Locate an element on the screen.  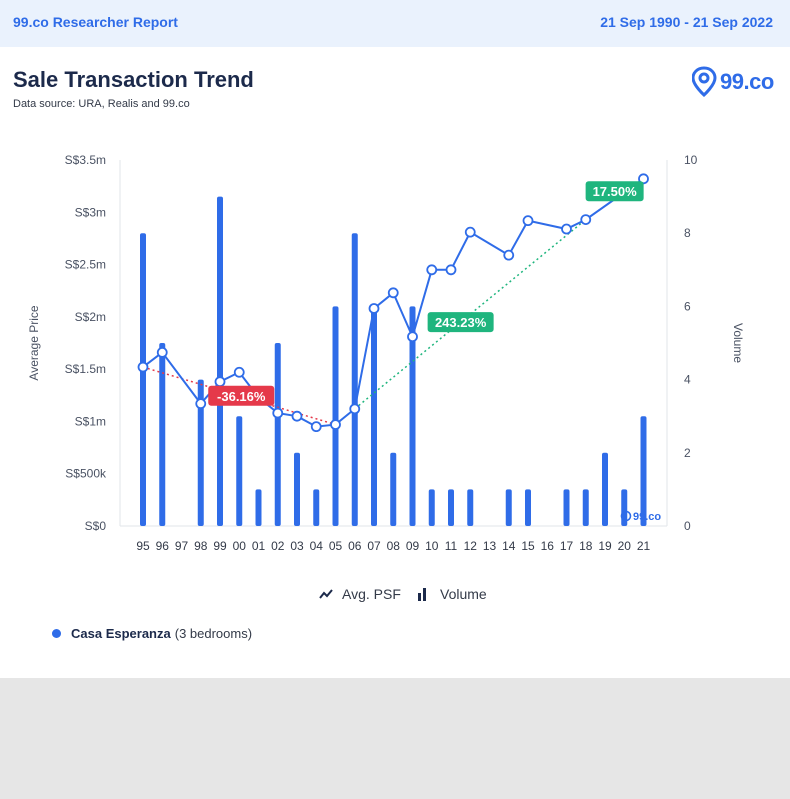
series-detail: (3 bedrooms) is located at coordinates (213, 633).